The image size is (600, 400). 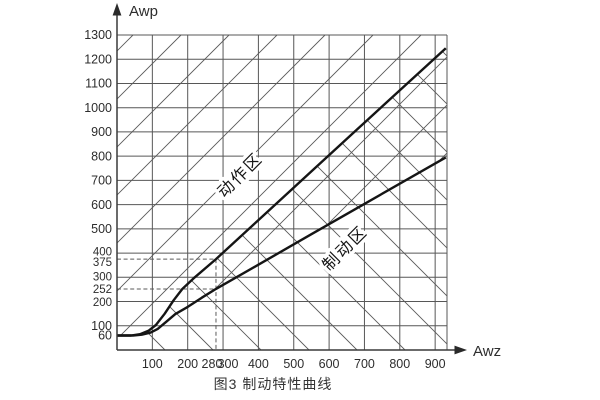 I want to click on dashed-reference-lines, so click(x=167, y=304).